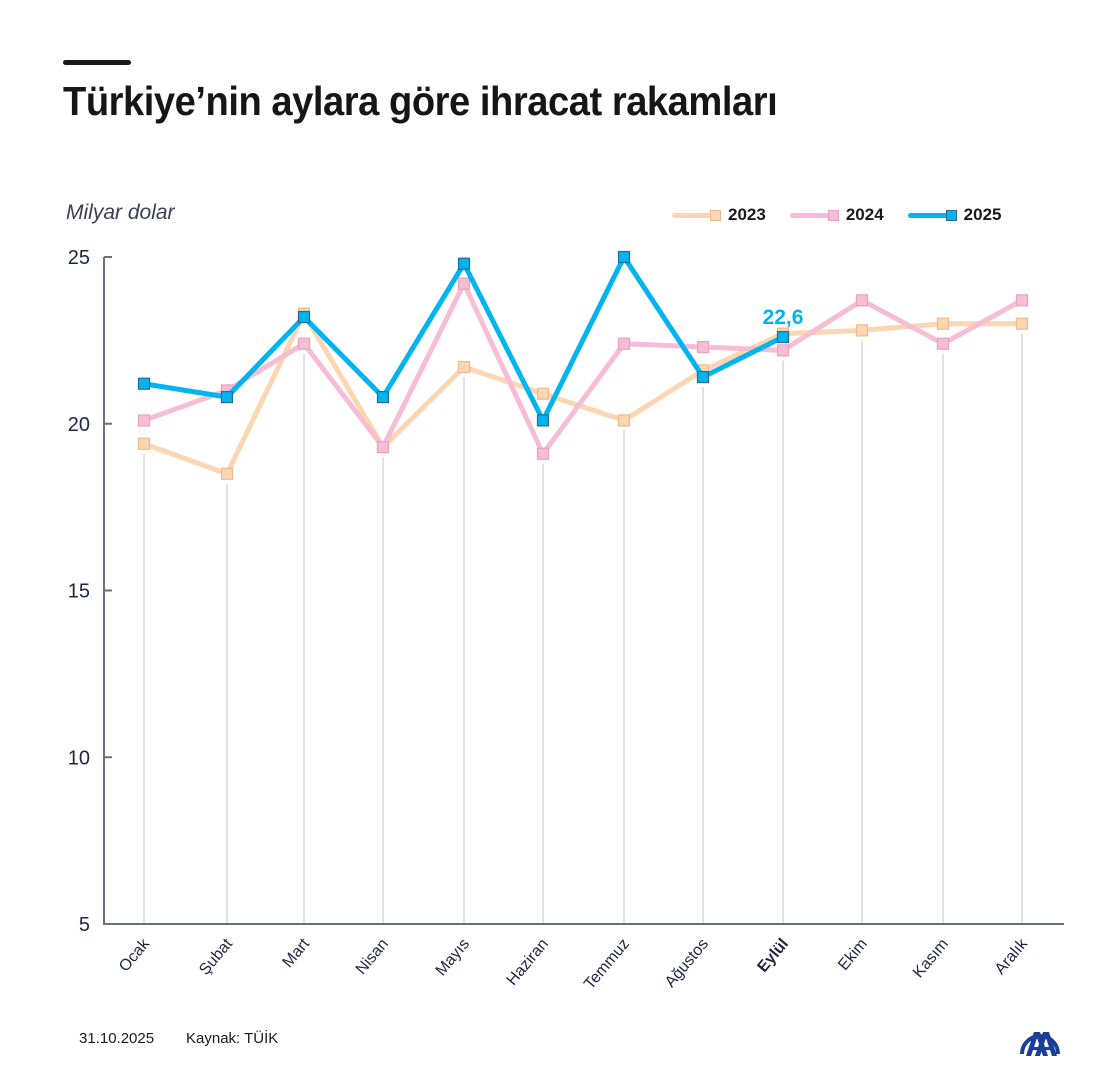 Image resolution: width=1120 pixels, height=1092 pixels. What do you see at coordinates (232, 1038) in the screenshot?
I see `source-label: Kaynak: TÜİK` at bounding box center [232, 1038].